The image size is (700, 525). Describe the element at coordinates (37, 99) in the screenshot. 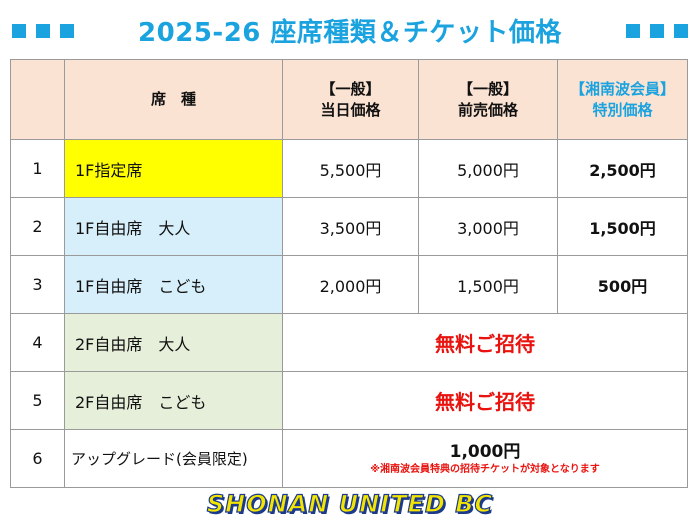

I see `header-num` at that location.